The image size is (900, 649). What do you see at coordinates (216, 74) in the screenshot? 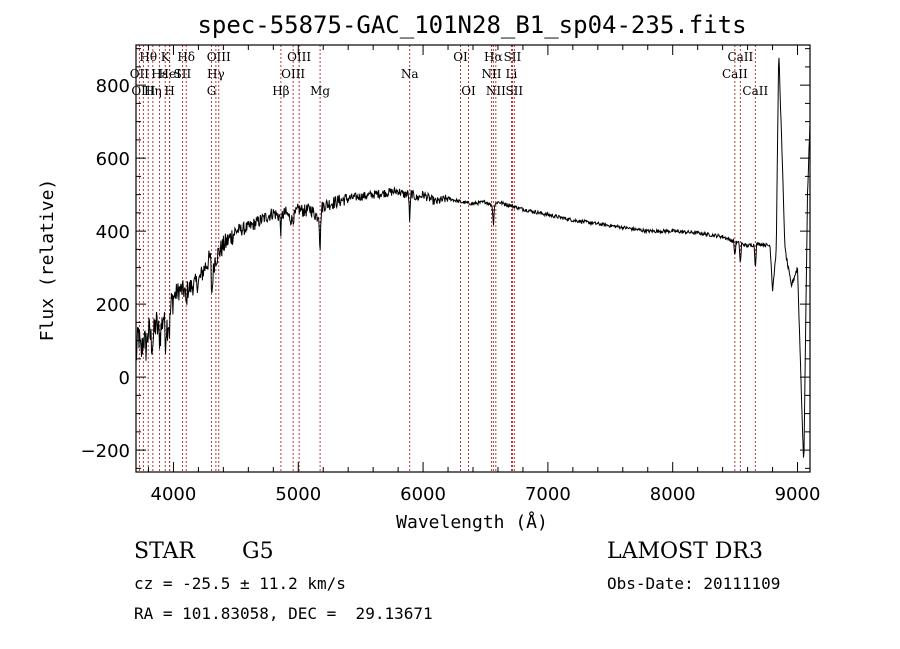
I see `spectral-line-label: Hγ` at bounding box center [216, 74].